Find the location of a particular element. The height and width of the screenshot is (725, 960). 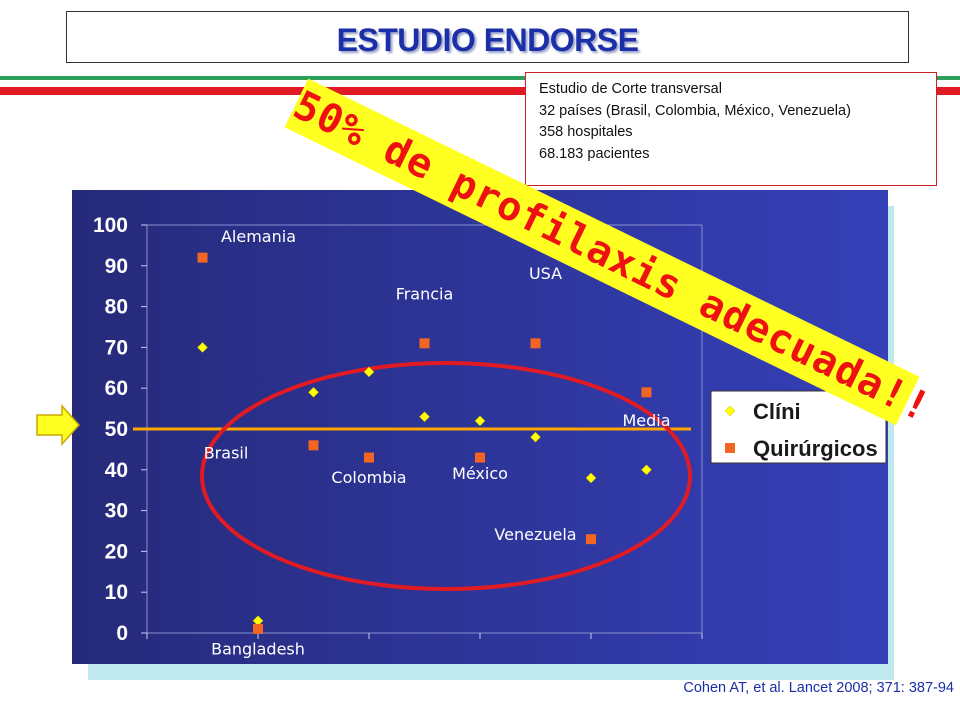

legend-marker-quirurgicos is located at coordinates (730, 448).